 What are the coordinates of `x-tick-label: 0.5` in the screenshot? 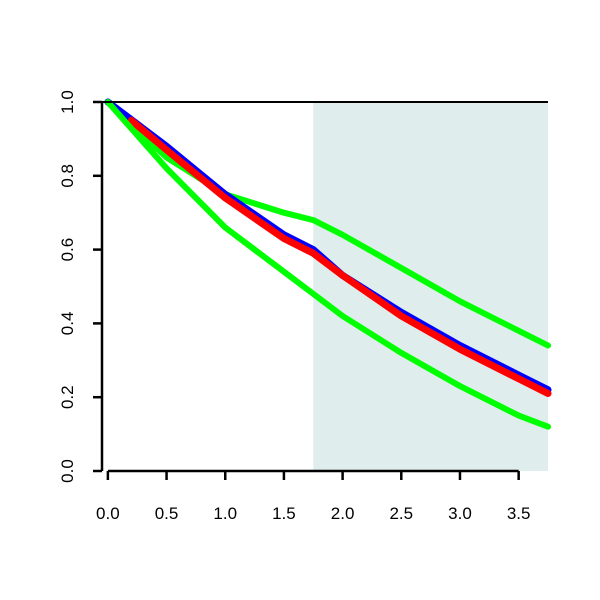 It's located at (167, 513).